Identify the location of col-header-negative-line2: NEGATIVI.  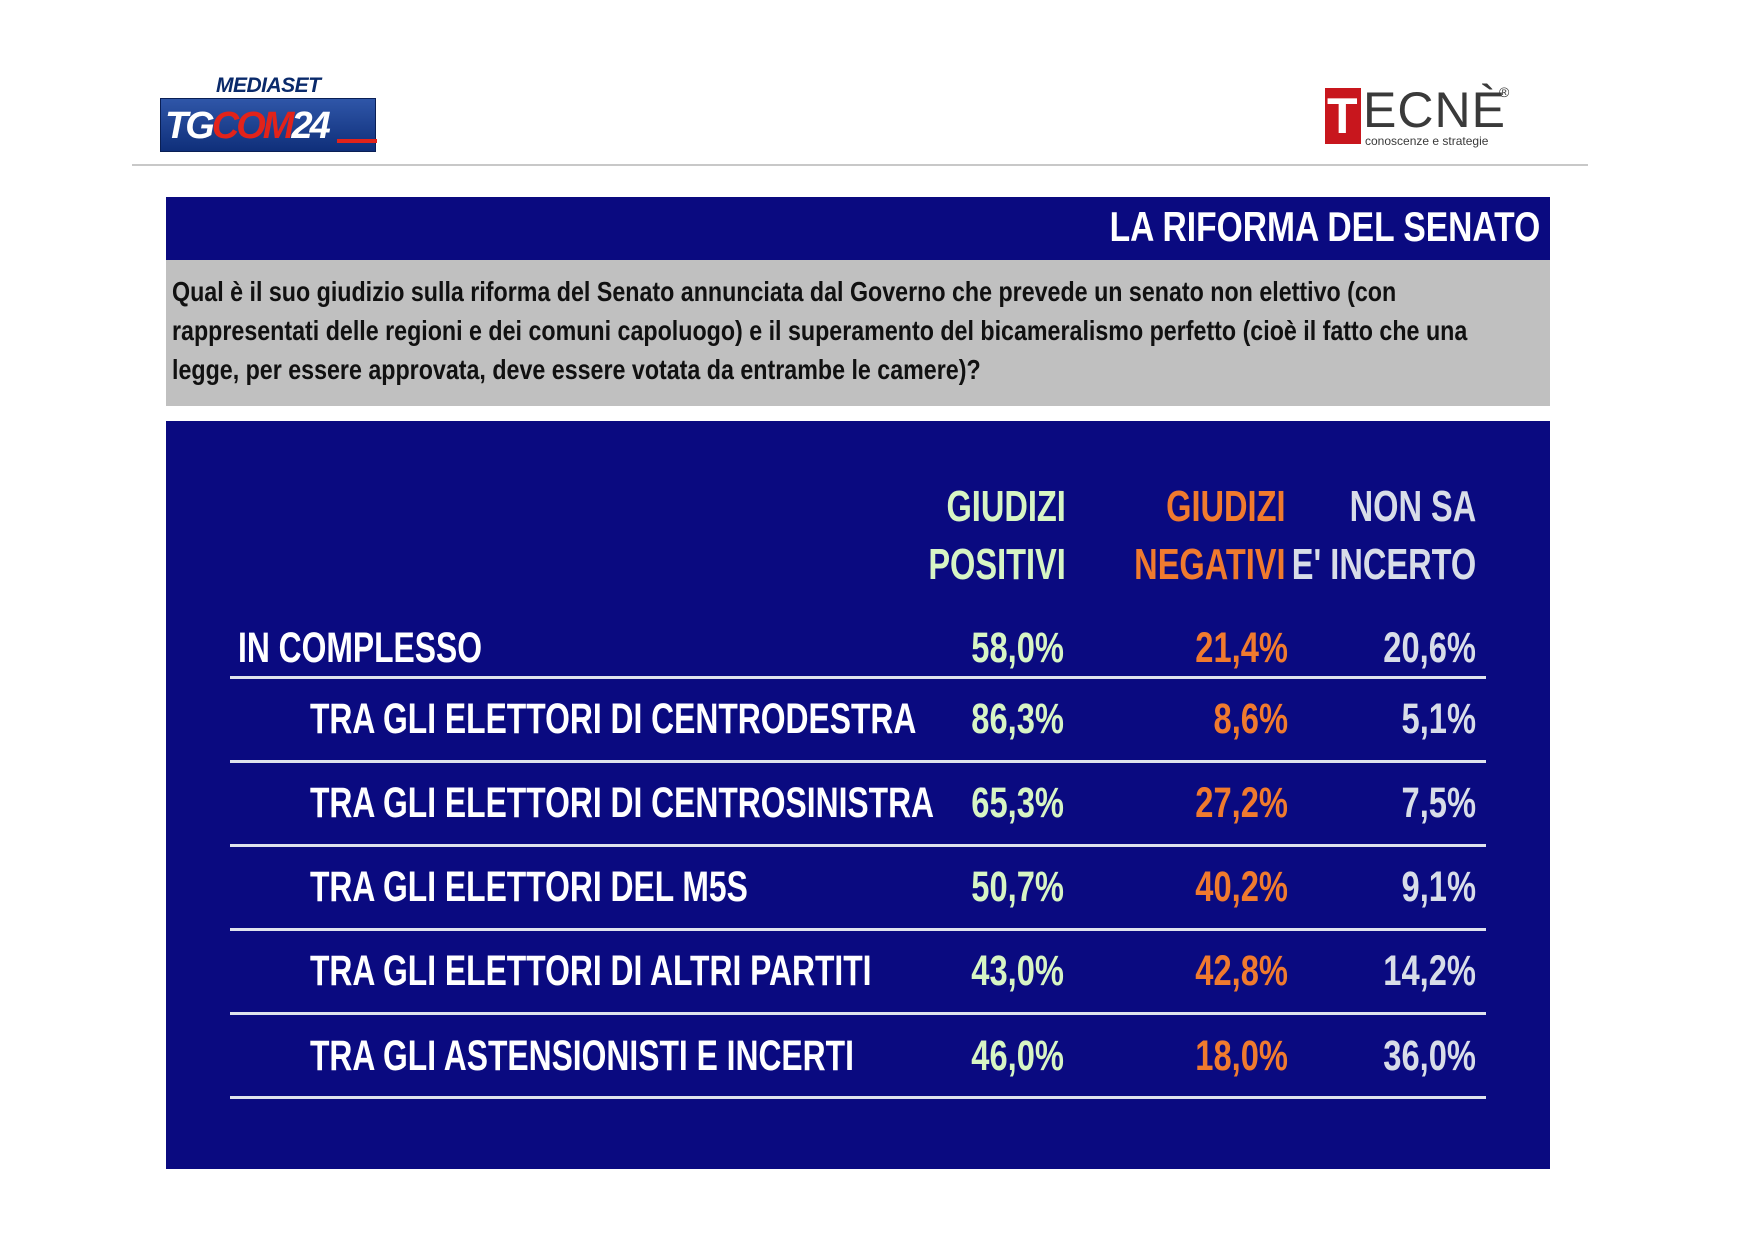
(1210, 564).